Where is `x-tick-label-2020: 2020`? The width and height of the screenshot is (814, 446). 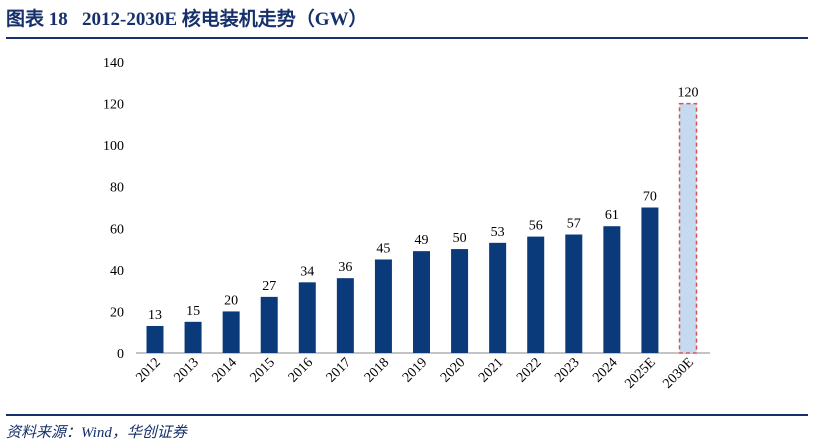 x-tick-label-2020: 2020 is located at coordinates (453, 370).